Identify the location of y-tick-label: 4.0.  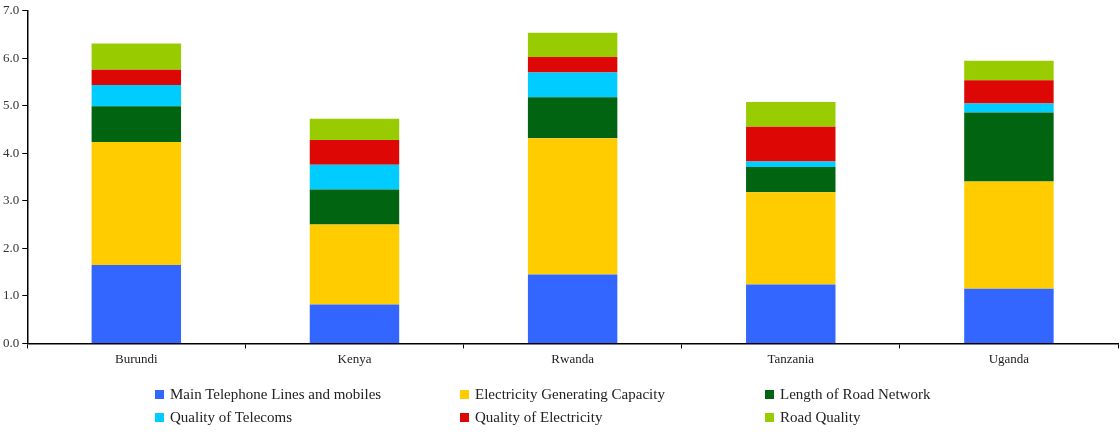
(11, 152).